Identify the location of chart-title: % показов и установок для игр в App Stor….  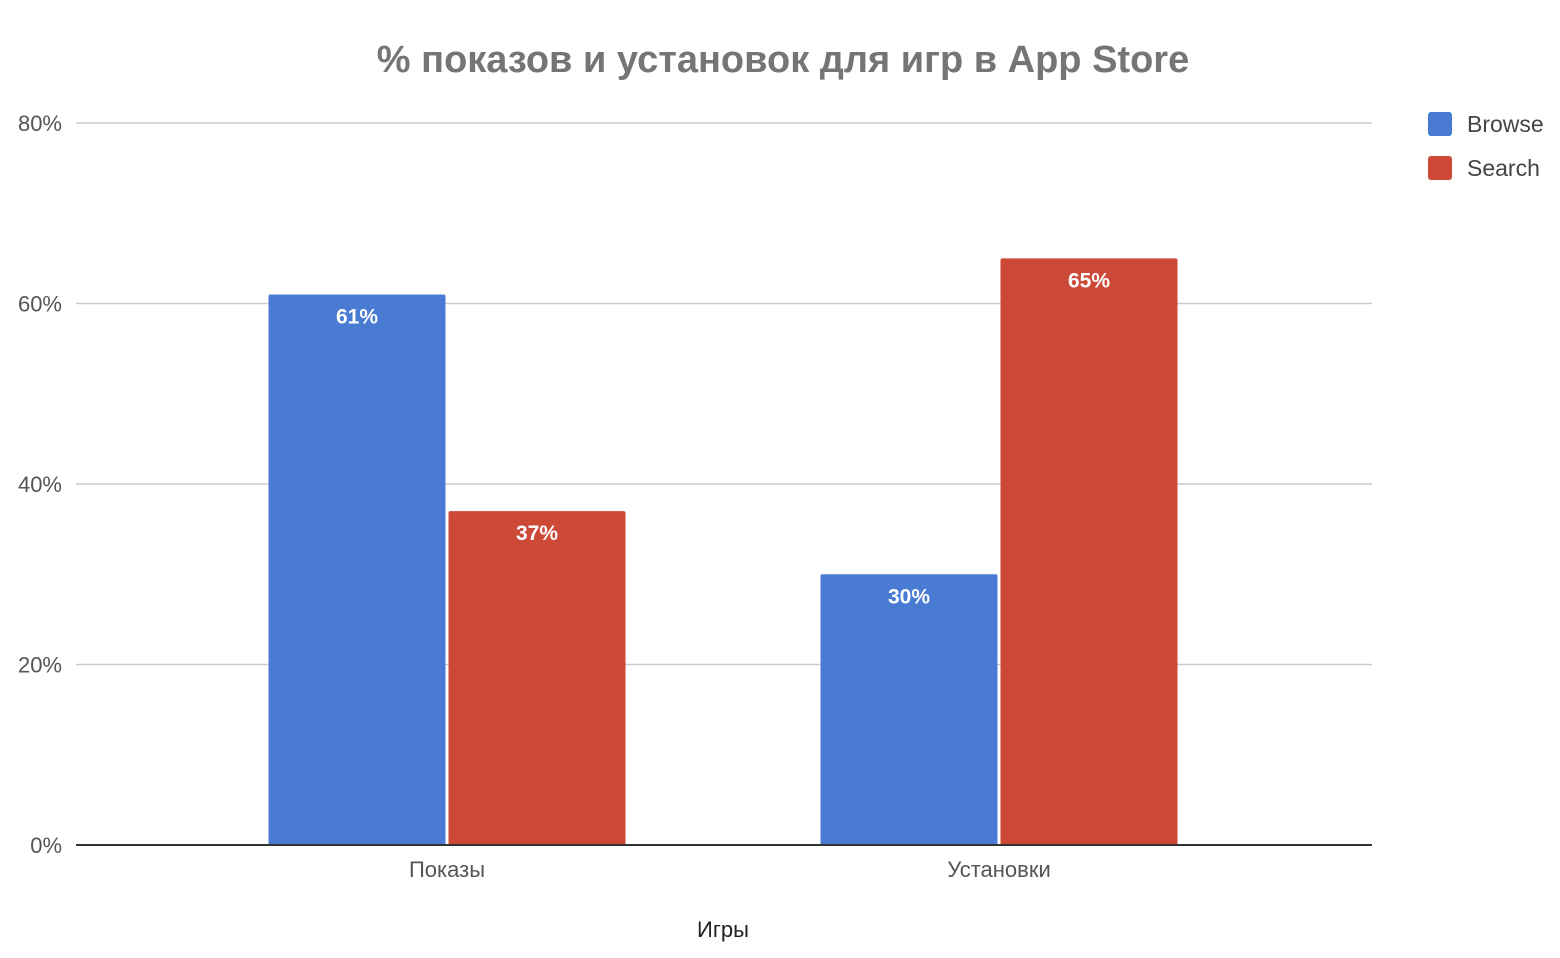
(783, 60).